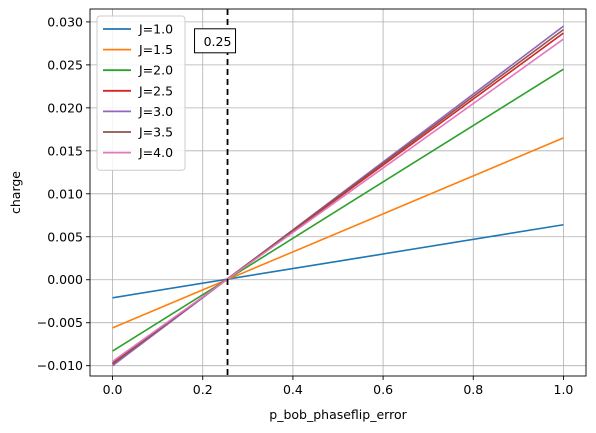 The width and height of the screenshot is (596, 433). Describe the element at coordinates (113, 389) in the screenshot. I see `x-tick-label: 0.0` at that location.